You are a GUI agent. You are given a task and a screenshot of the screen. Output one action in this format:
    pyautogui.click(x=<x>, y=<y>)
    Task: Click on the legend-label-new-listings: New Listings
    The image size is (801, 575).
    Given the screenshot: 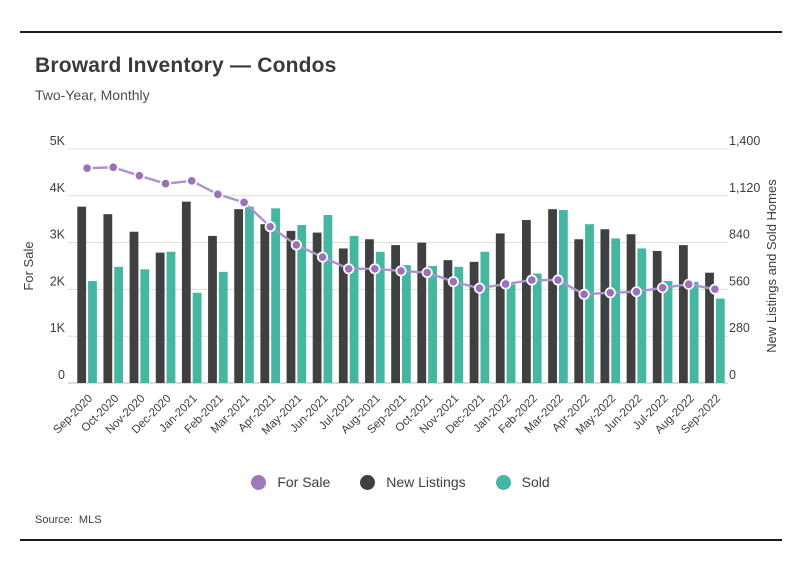 What is the action you would take?
    pyautogui.click(x=426, y=482)
    